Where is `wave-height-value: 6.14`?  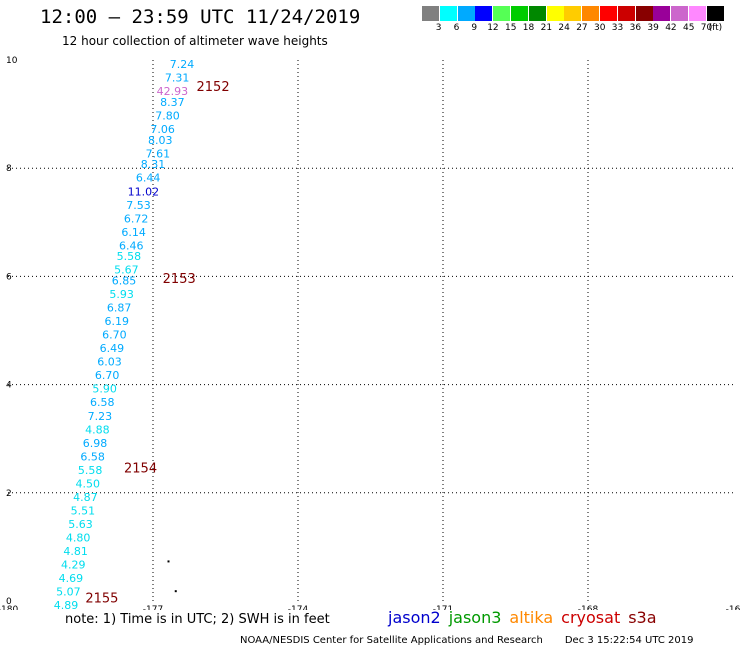 wave-height-value: 6.14 is located at coordinates (133, 232).